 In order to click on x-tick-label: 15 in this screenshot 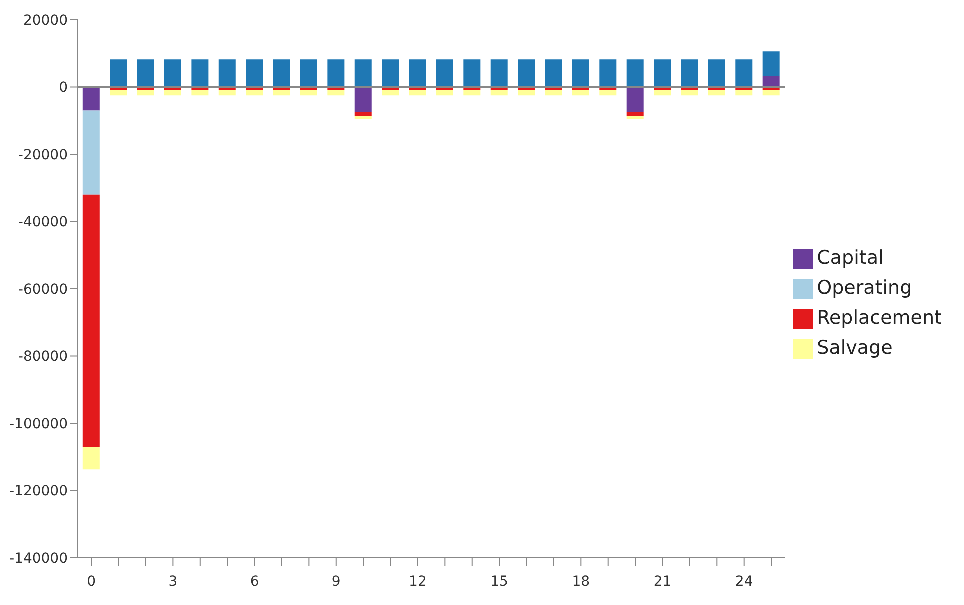, I will do `click(499, 582)`.